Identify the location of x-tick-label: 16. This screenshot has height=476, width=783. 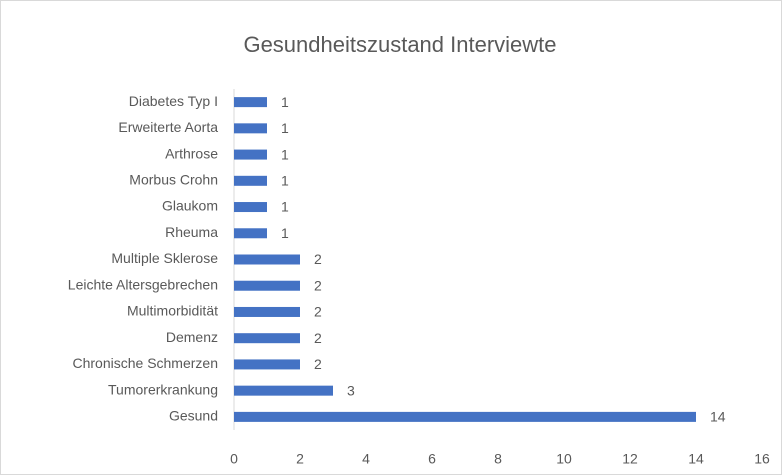
(762, 459).